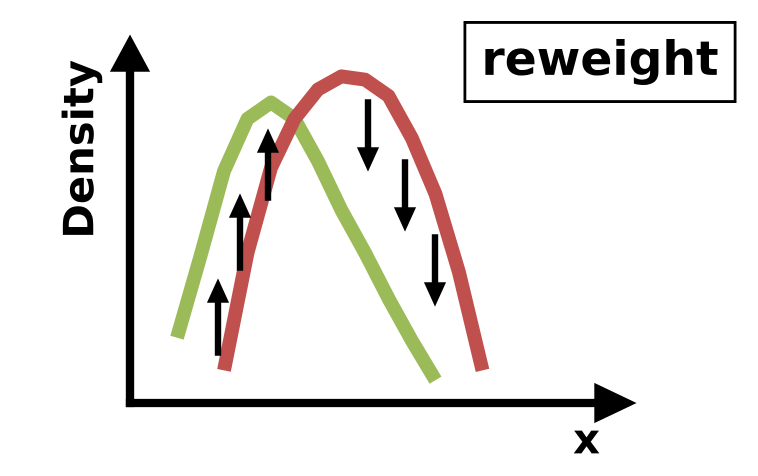 Image resolution: width=758 pixels, height=476 pixels. Describe the element at coordinates (587, 442) in the screenshot. I see `x-axis-title: x` at that location.